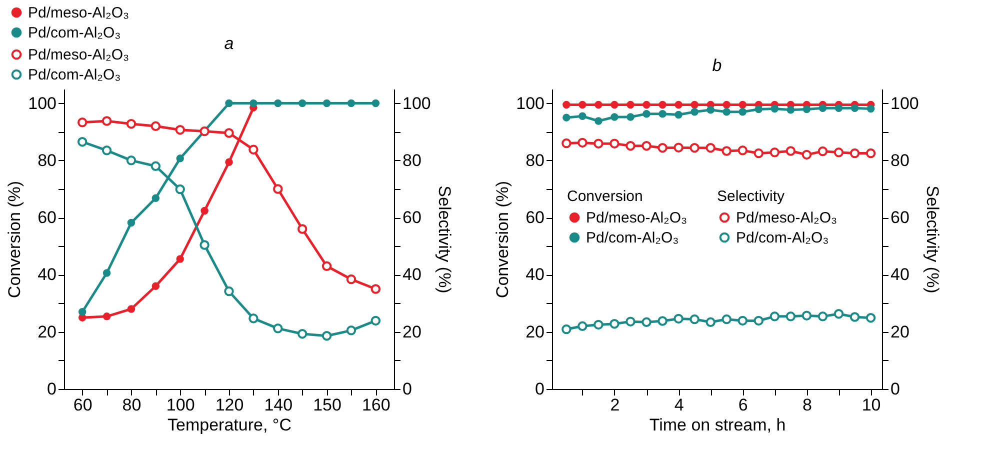 The width and height of the screenshot is (981, 473). What do you see at coordinates (615, 405) in the screenshot?
I see `x-tick-label: 2` at bounding box center [615, 405].